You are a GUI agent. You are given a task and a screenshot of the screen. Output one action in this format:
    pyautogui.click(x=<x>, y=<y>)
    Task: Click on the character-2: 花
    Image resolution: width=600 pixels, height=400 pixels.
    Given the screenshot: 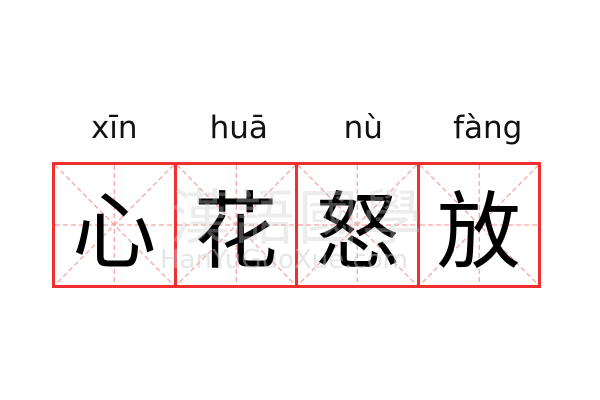 What is the action you would take?
    pyautogui.click(x=235, y=231)
    